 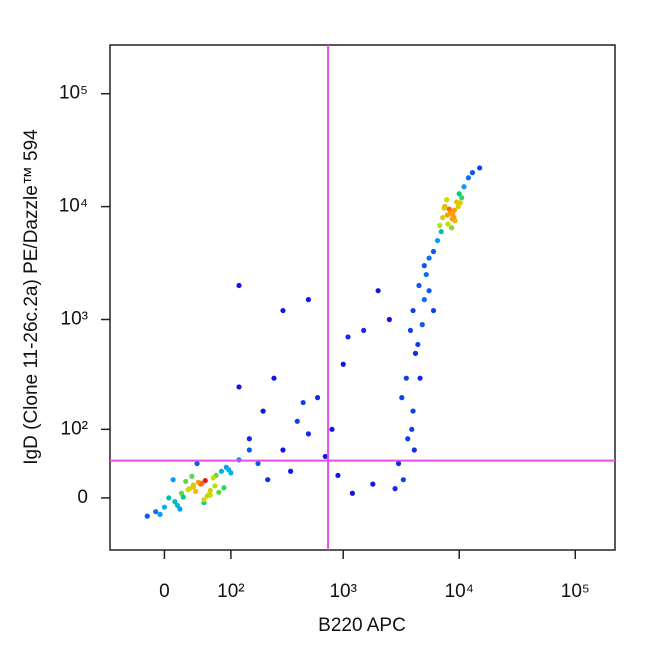 I want to click on x-tick-label: 10⁴, so click(x=459, y=591).